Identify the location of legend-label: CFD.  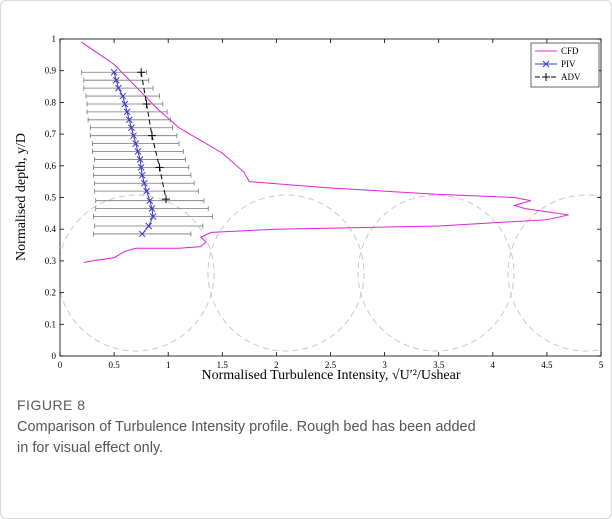
(570, 51).